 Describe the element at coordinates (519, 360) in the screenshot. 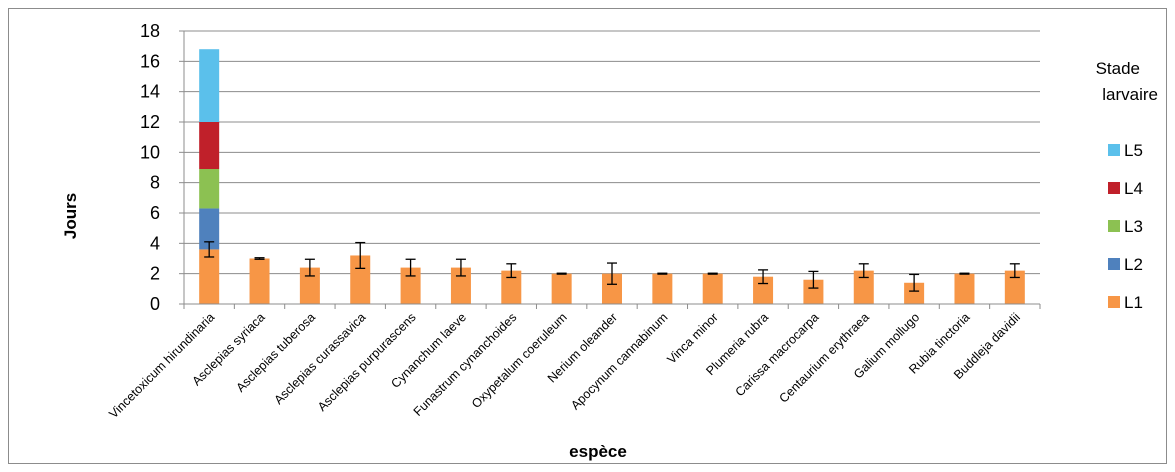

I see `x-tick-label: Oxypetalum coeruleum` at that location.